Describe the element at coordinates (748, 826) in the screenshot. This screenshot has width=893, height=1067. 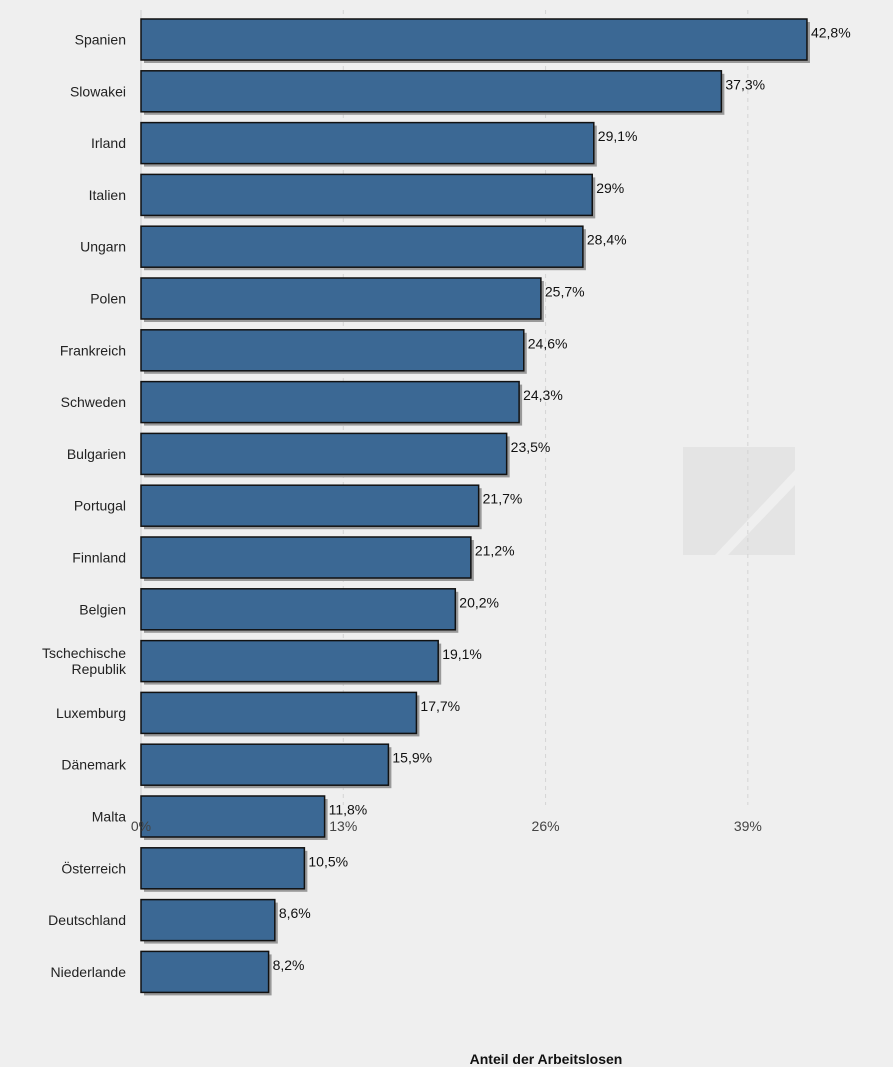
I see `x-tick-label: 39%` at that location.